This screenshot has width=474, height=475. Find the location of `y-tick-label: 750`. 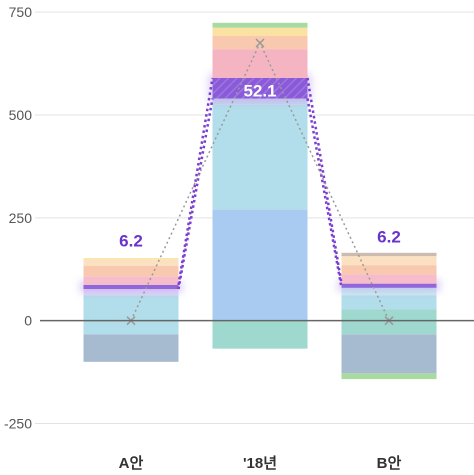

y-tick-label: 750 is located at coordinates (21, 12).